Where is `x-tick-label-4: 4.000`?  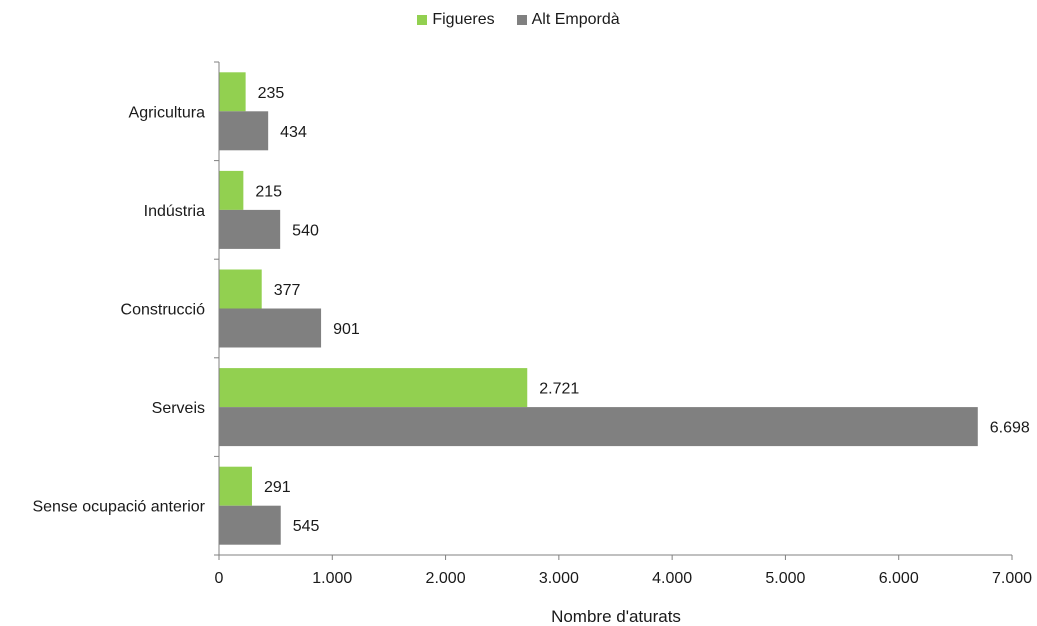 x-tick-label-4: 4.000 is located at coordinates (672, 578).